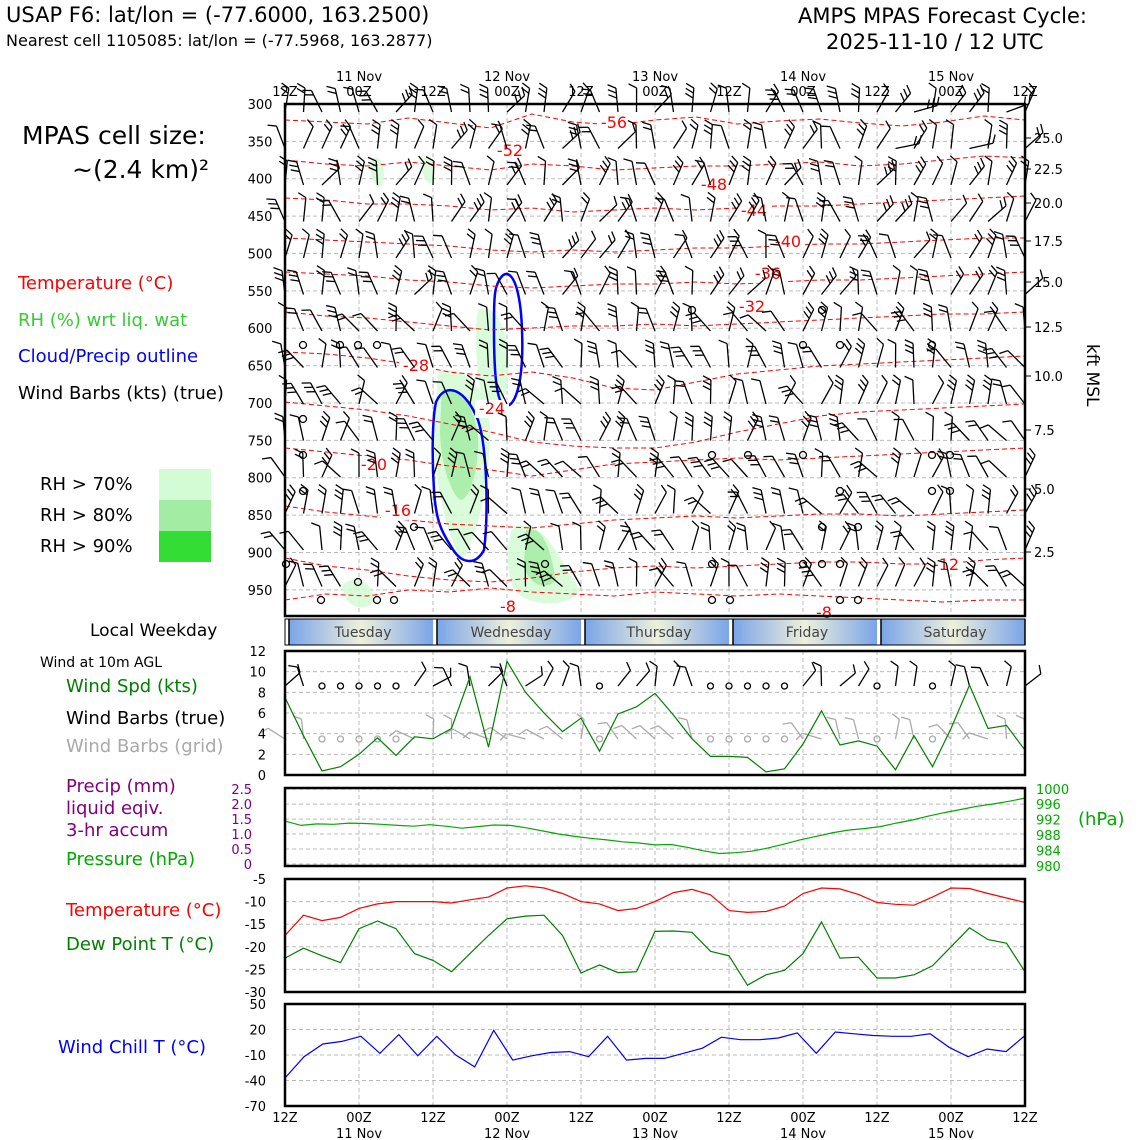 This screenshot has width=1140, height=1140. Describe the element at coordinates (837, 729) in the screenshot. I see `surface-wind-barb-grid` at that location.